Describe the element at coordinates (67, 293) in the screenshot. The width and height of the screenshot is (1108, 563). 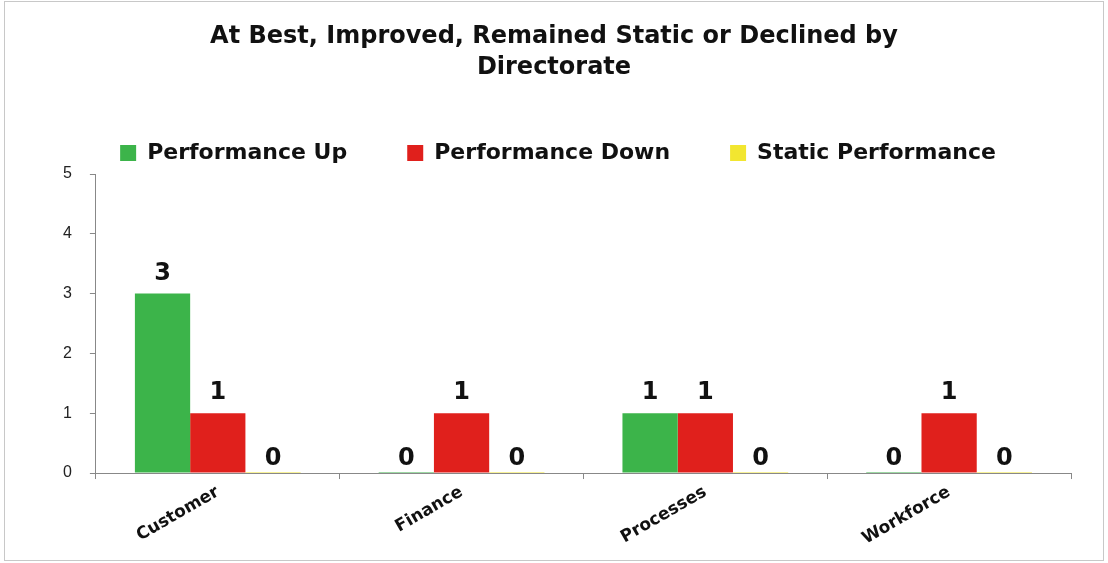
I see `y-tick-label: 3` at that location.